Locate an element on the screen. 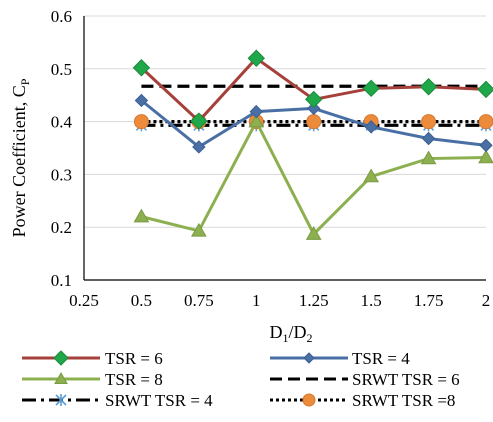  x-tick-label: 1.75 is located at coordinates (429, 300).